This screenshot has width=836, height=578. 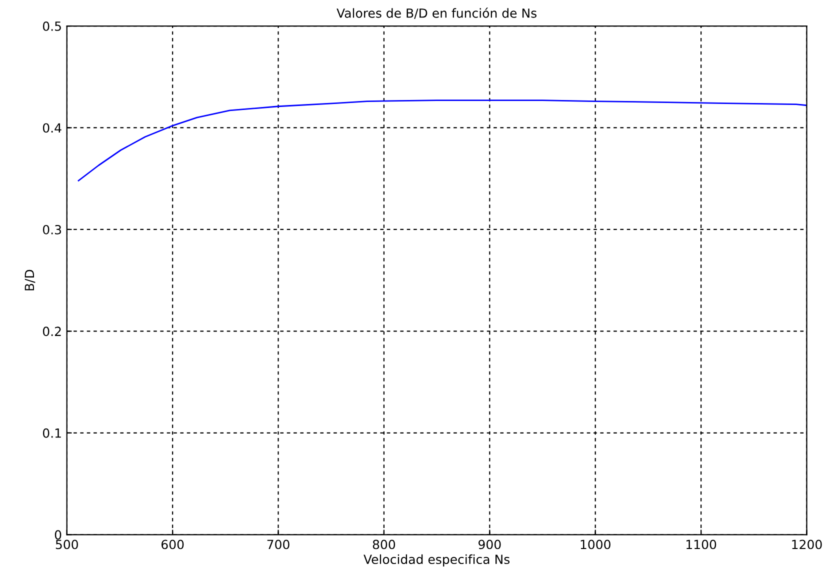 What do you see at coordinates (489, 545) in the screenshot?
I see `x-tick-label: 900` at bounding box center [489, 545].